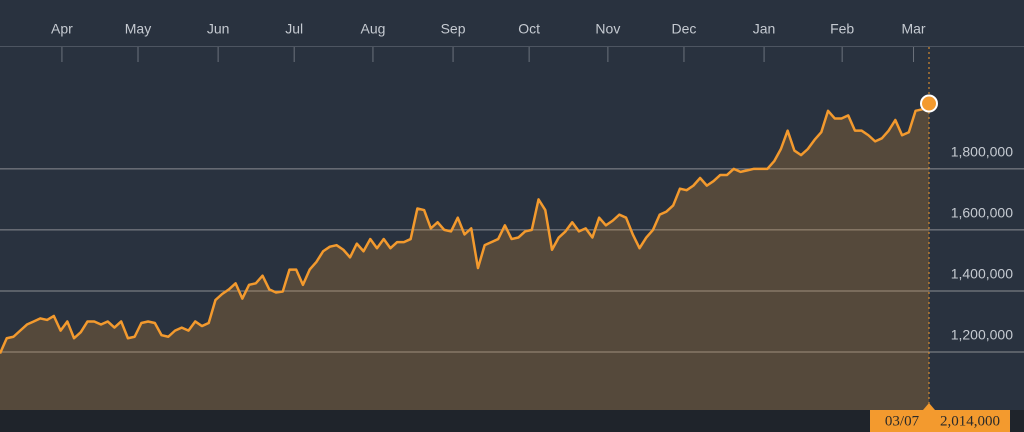 The height and width of the screenshot is (432, 1024). Describe the element at coordinates (970, 421) in the screenshot. I see `tooltip-value: 2,014,000` at that location.